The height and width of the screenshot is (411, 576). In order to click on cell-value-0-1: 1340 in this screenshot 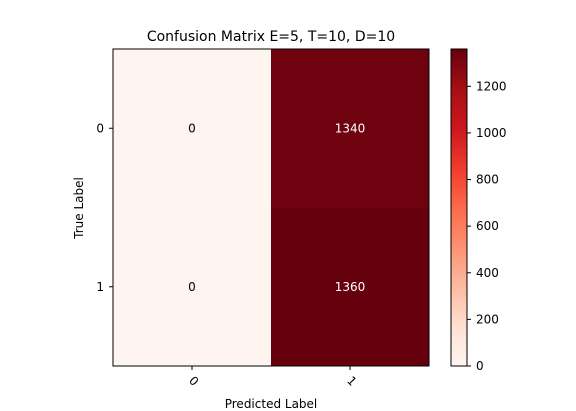, I will do `click(350, 128)`.